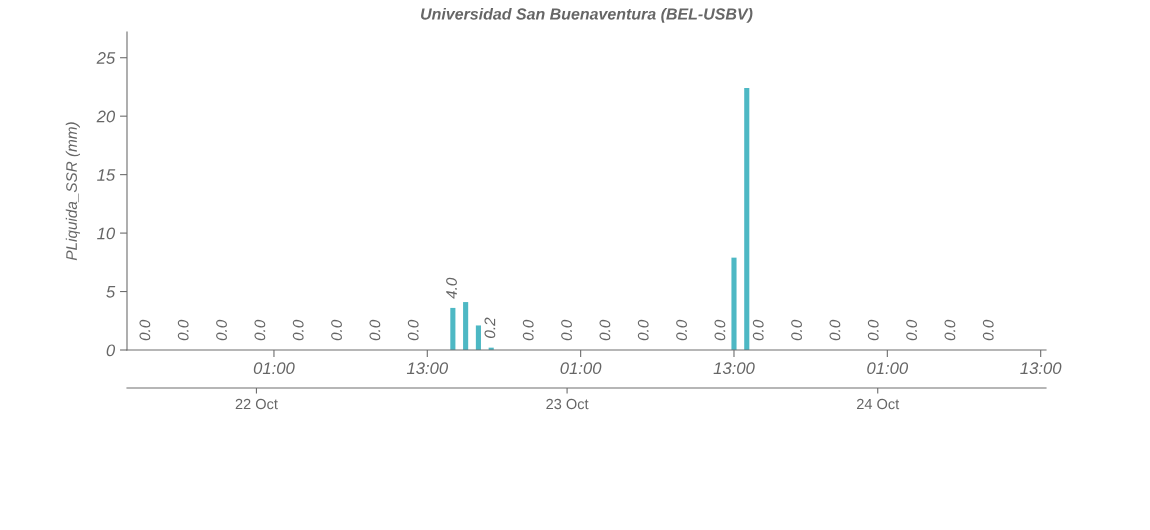  Describe the element at coordinates (587, 15) in the screenshot. I see `chart-title: Universidad San Buenaventura (BEL-USBV)` at that location.